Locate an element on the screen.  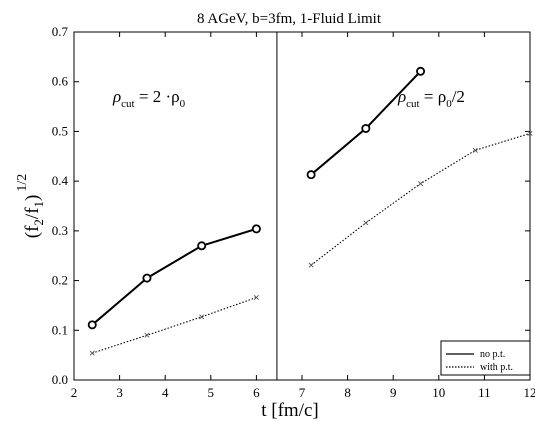
series-no-pt-right is located at coordinates (366, 123).